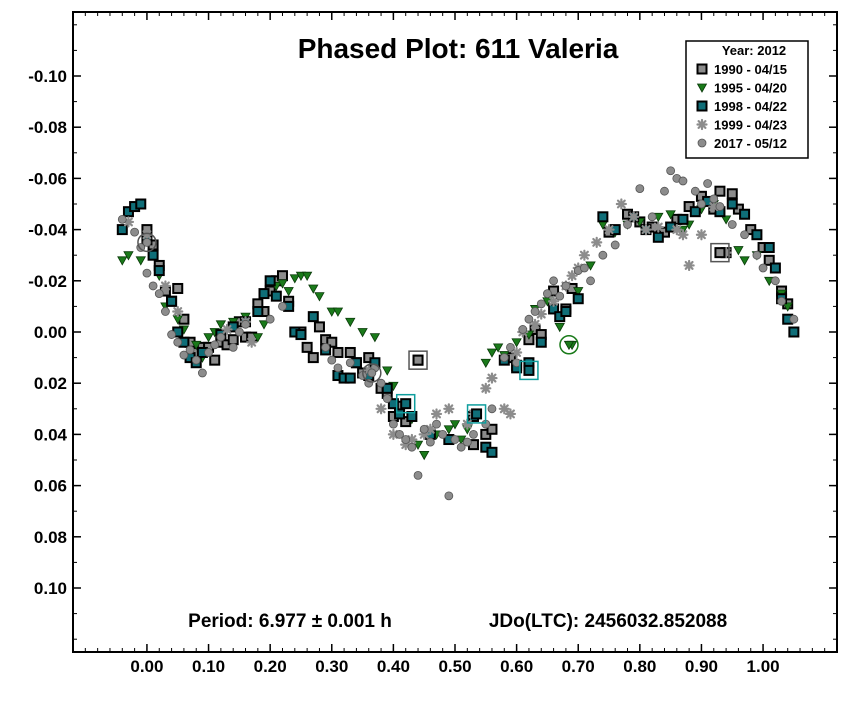 Image resolution: width=850 pixels, height=707 pixels. I want to click on legend-box, so click(747, 99).